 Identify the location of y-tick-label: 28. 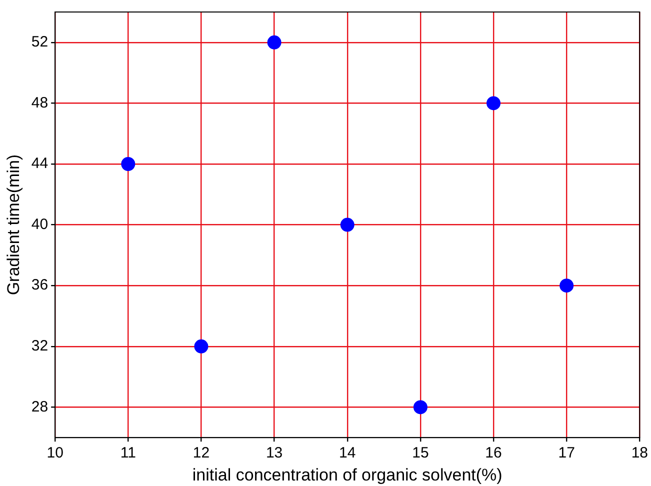
(39, 407).